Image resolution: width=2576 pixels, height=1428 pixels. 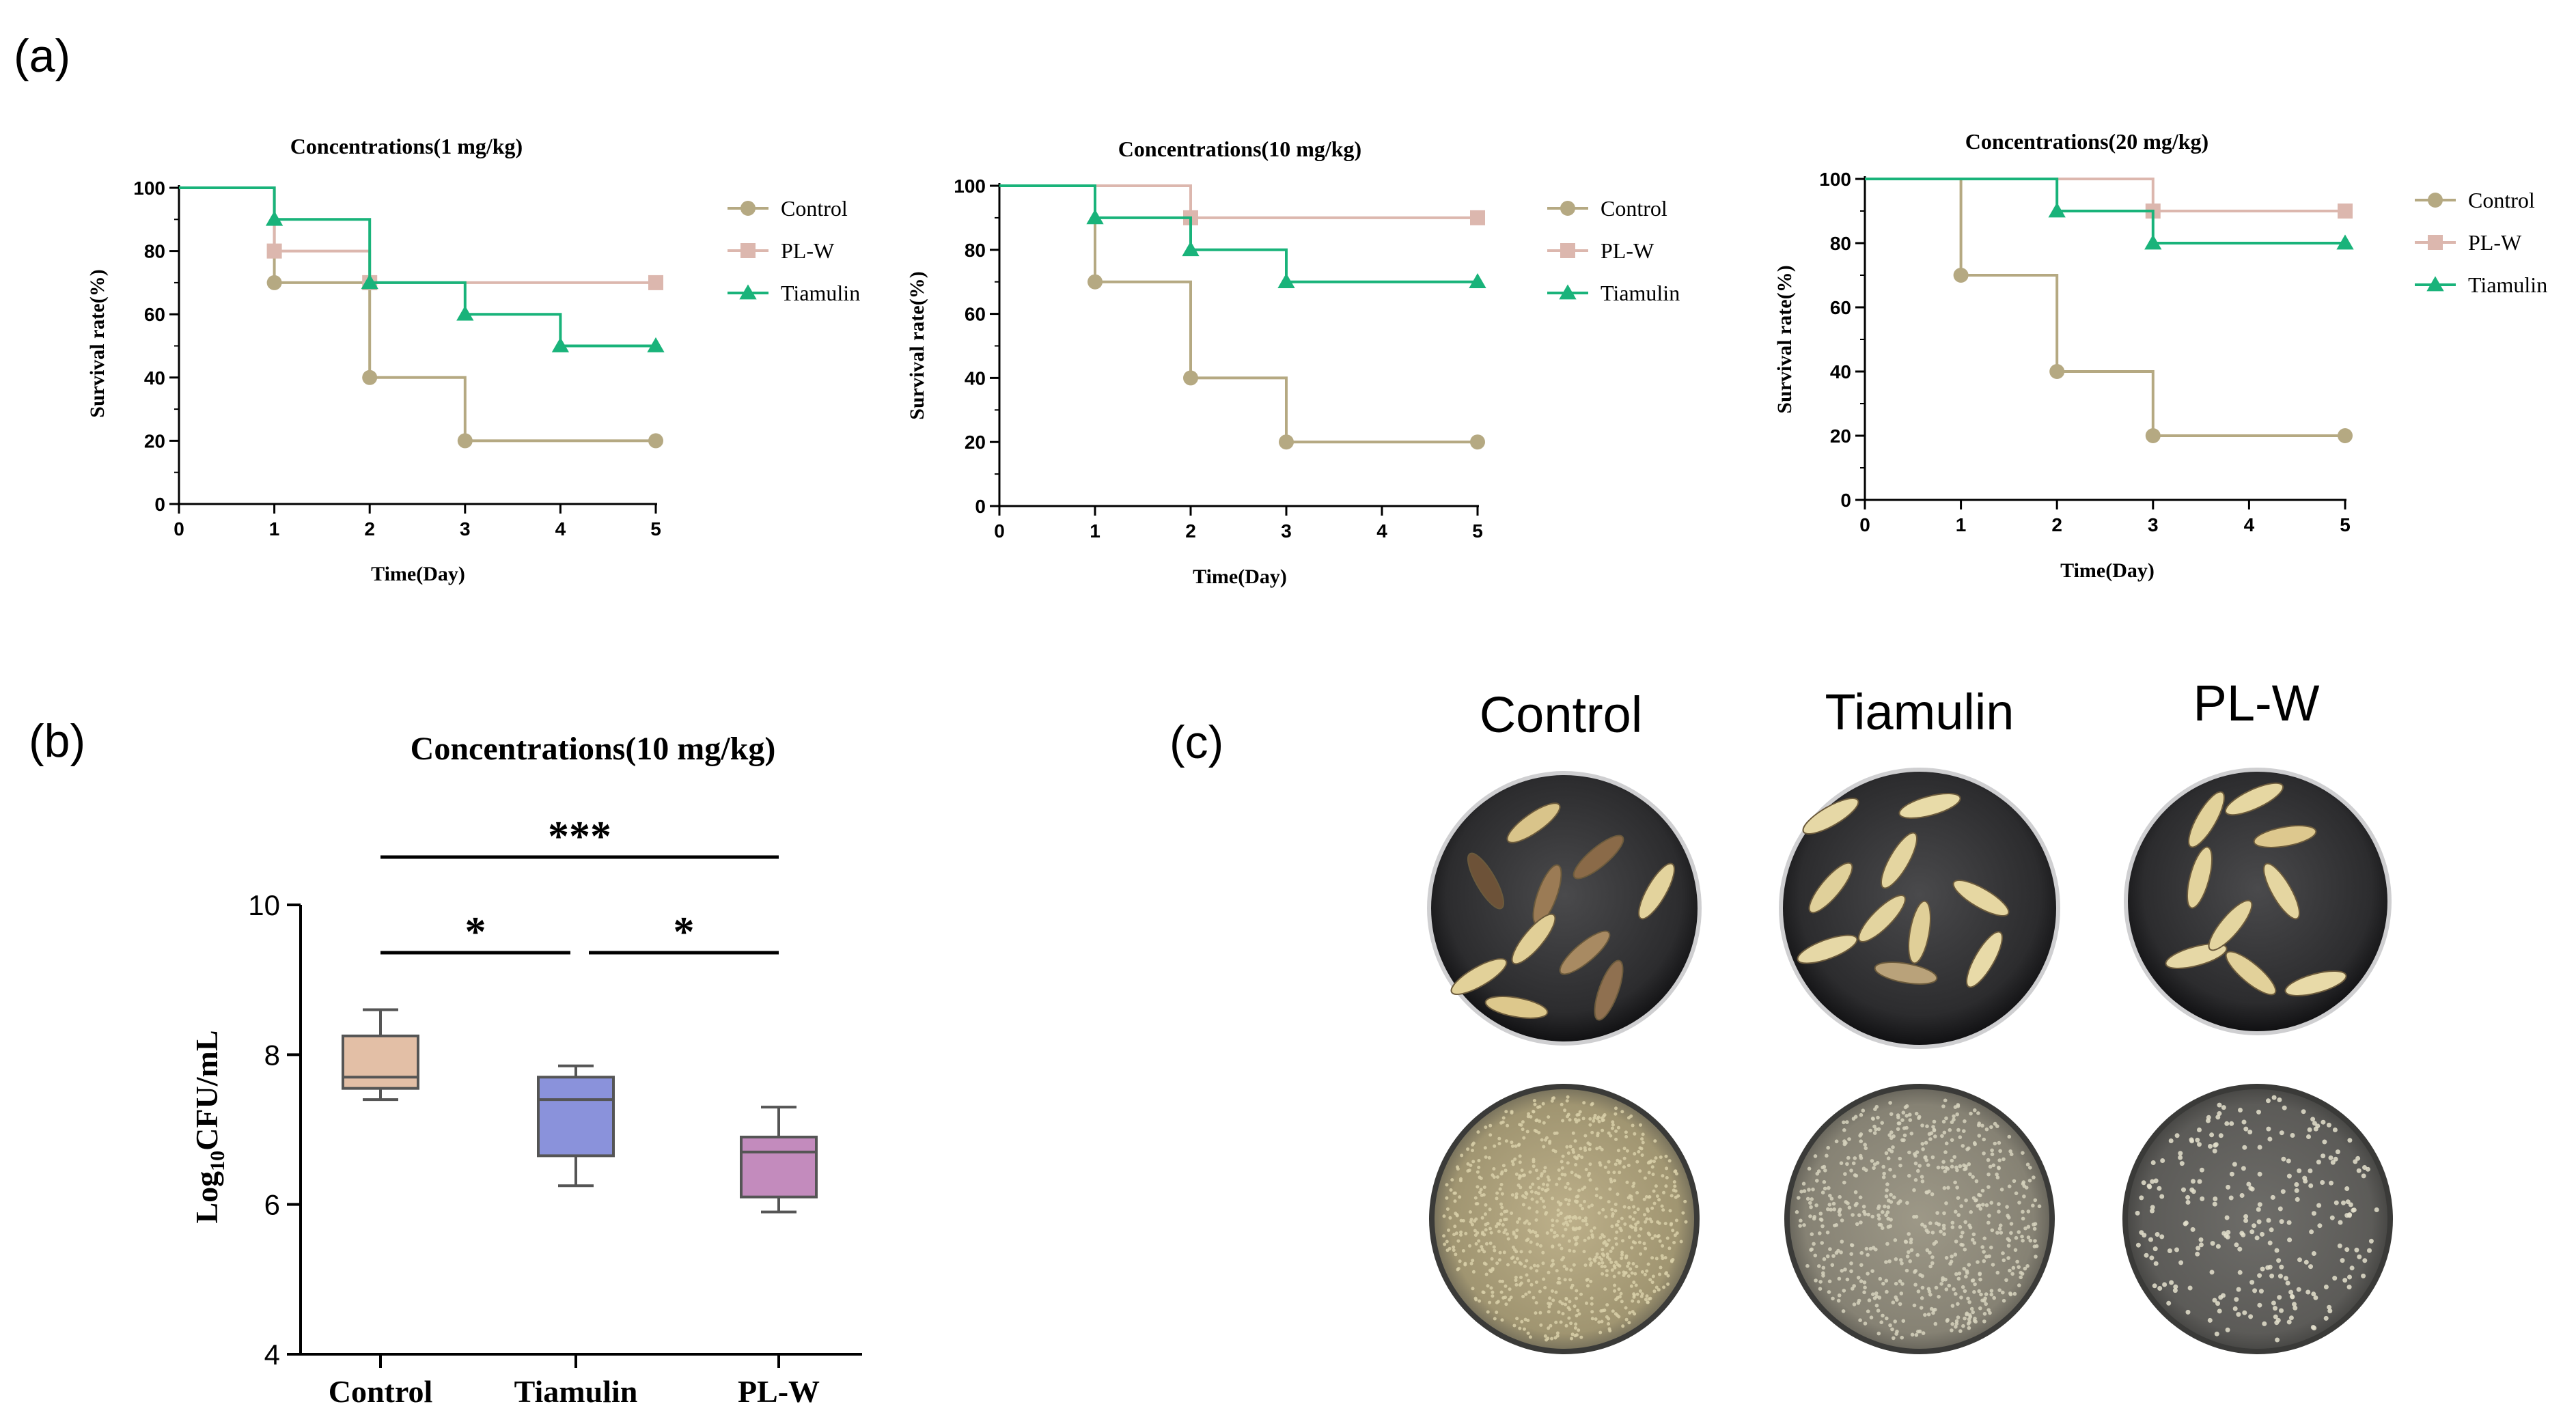 I want to click on boxes, so click(x=580, y=1111).